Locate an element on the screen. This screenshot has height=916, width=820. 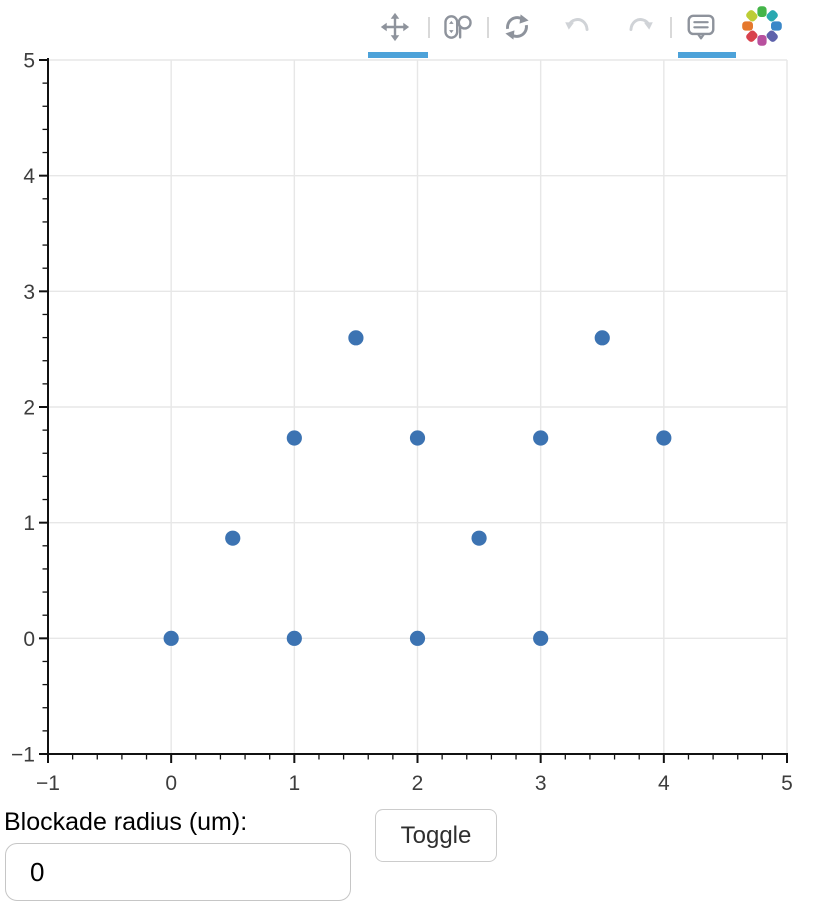
blockade-radius-input is located at coordinates (178, 872).